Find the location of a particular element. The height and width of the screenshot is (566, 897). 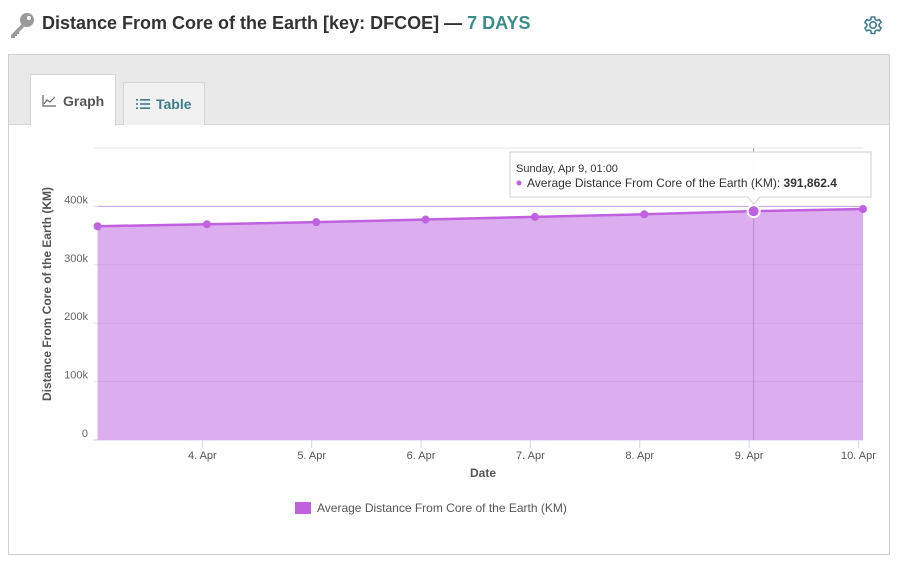

x-tick-label: 9. Apr is located at coordinates (749, 456).